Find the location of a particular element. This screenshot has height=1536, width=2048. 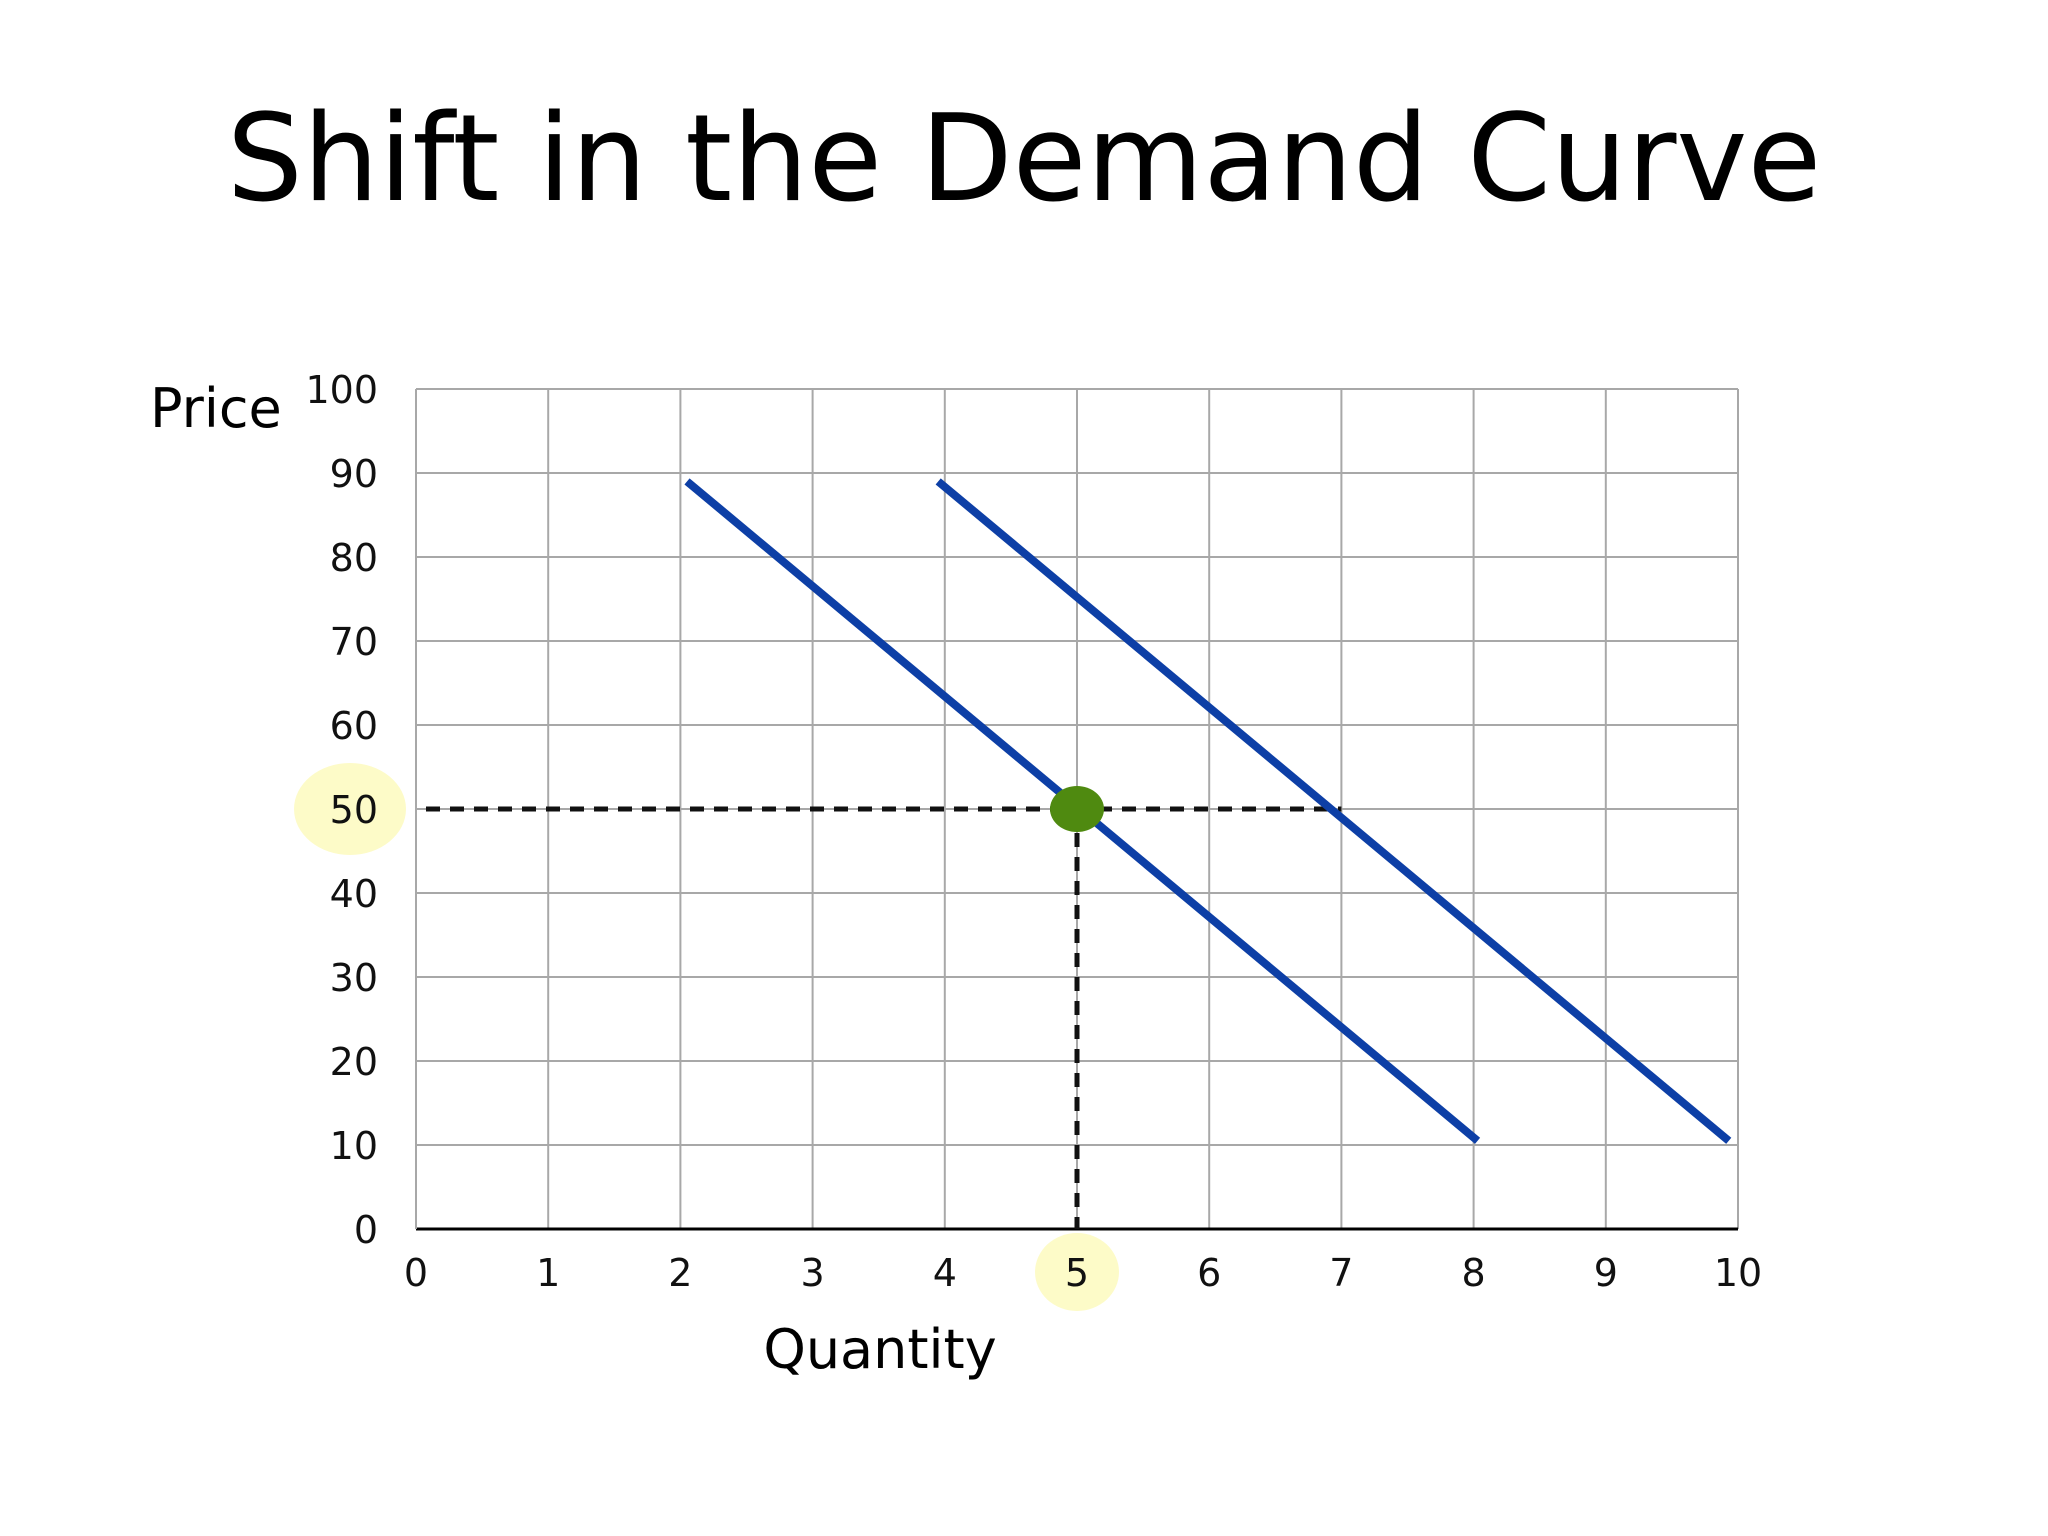

y-tick-label: 10 is located at coordinates (354, 1146).